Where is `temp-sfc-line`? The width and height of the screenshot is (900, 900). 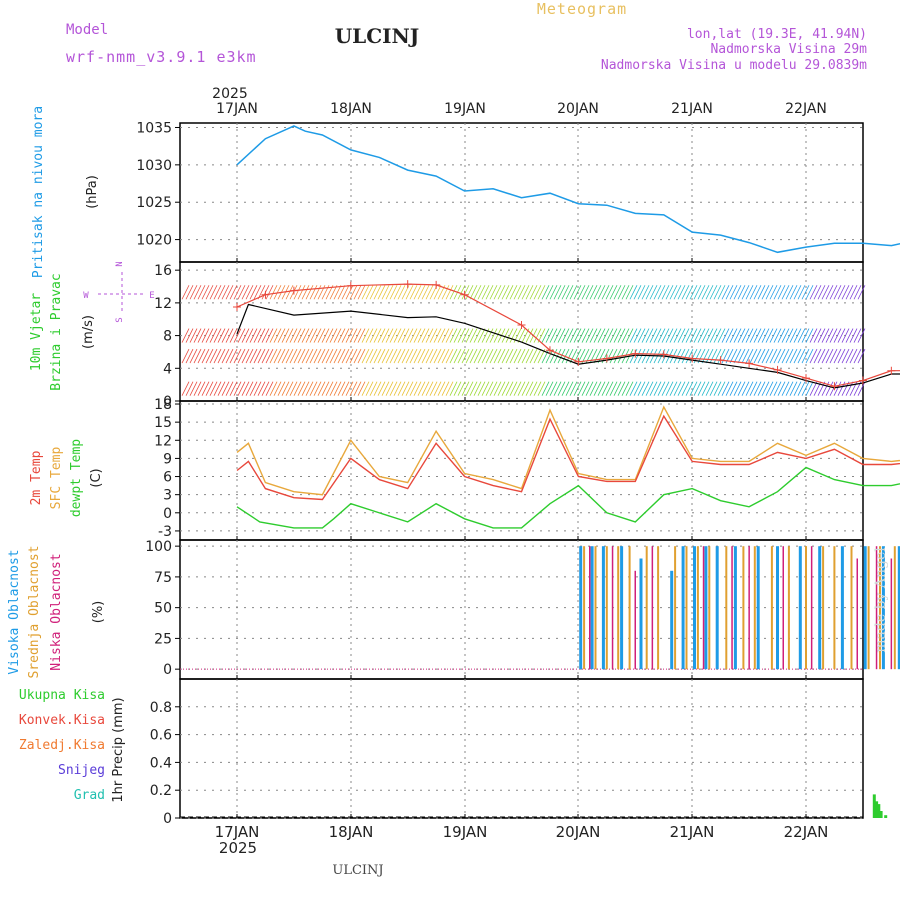
temp-sfc-line is located at coordinates (568, 450).